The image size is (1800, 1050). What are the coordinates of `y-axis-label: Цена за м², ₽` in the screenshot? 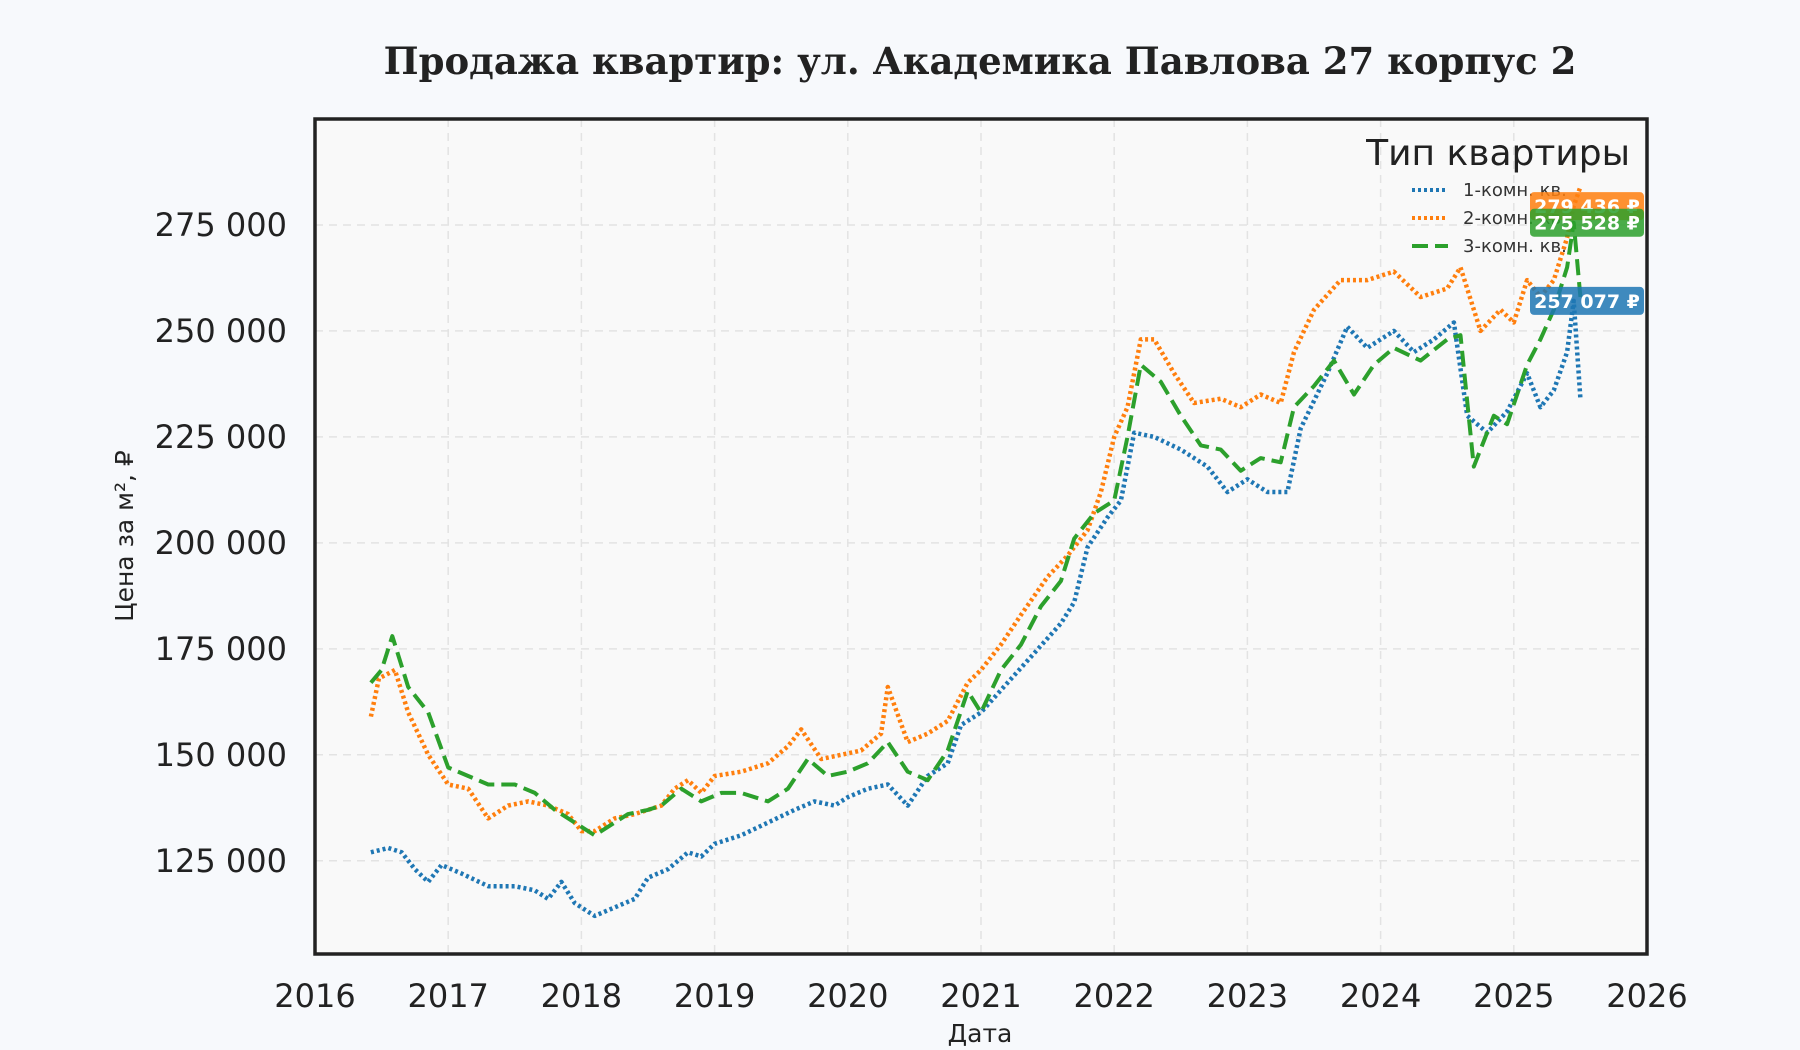 It's located at (124, 536).